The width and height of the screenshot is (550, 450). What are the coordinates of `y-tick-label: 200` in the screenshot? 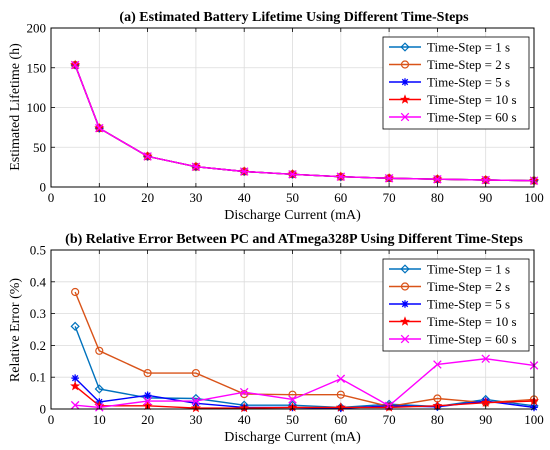 It's located at (37, 28).